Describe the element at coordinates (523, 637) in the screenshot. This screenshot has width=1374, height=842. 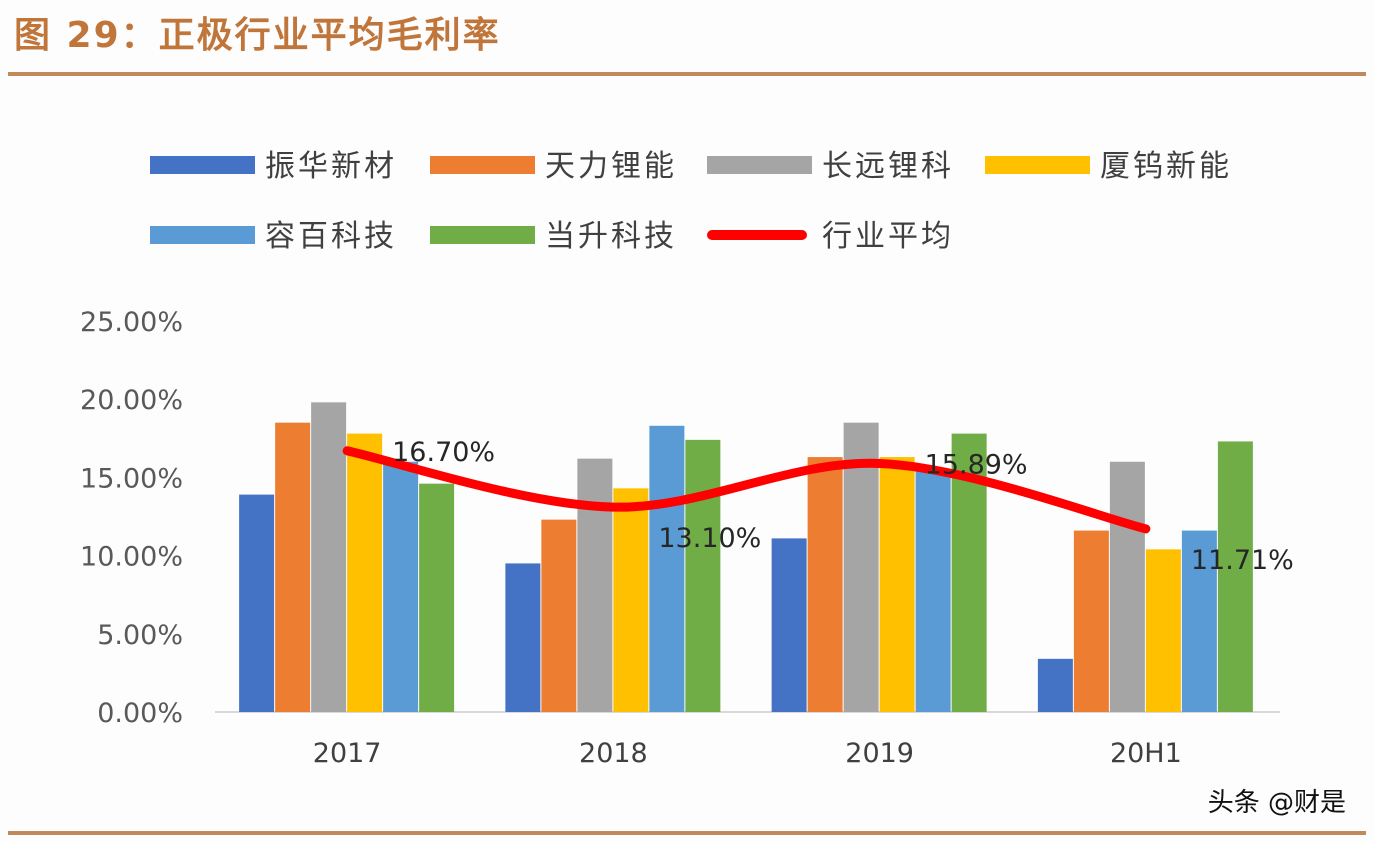
I see `bar-振华新材-2018` at that location.